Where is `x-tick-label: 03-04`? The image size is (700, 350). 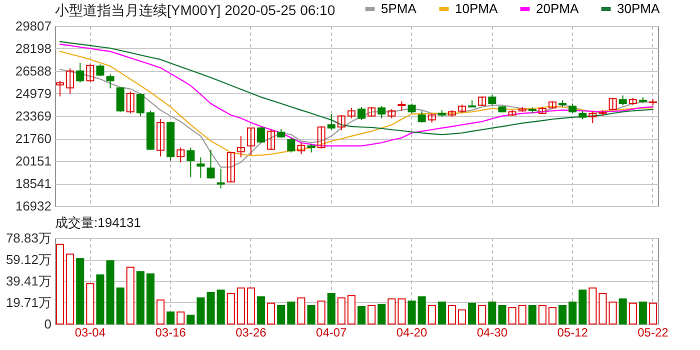
x-tick-label: 03-04 is located at coordinates (90, 333).